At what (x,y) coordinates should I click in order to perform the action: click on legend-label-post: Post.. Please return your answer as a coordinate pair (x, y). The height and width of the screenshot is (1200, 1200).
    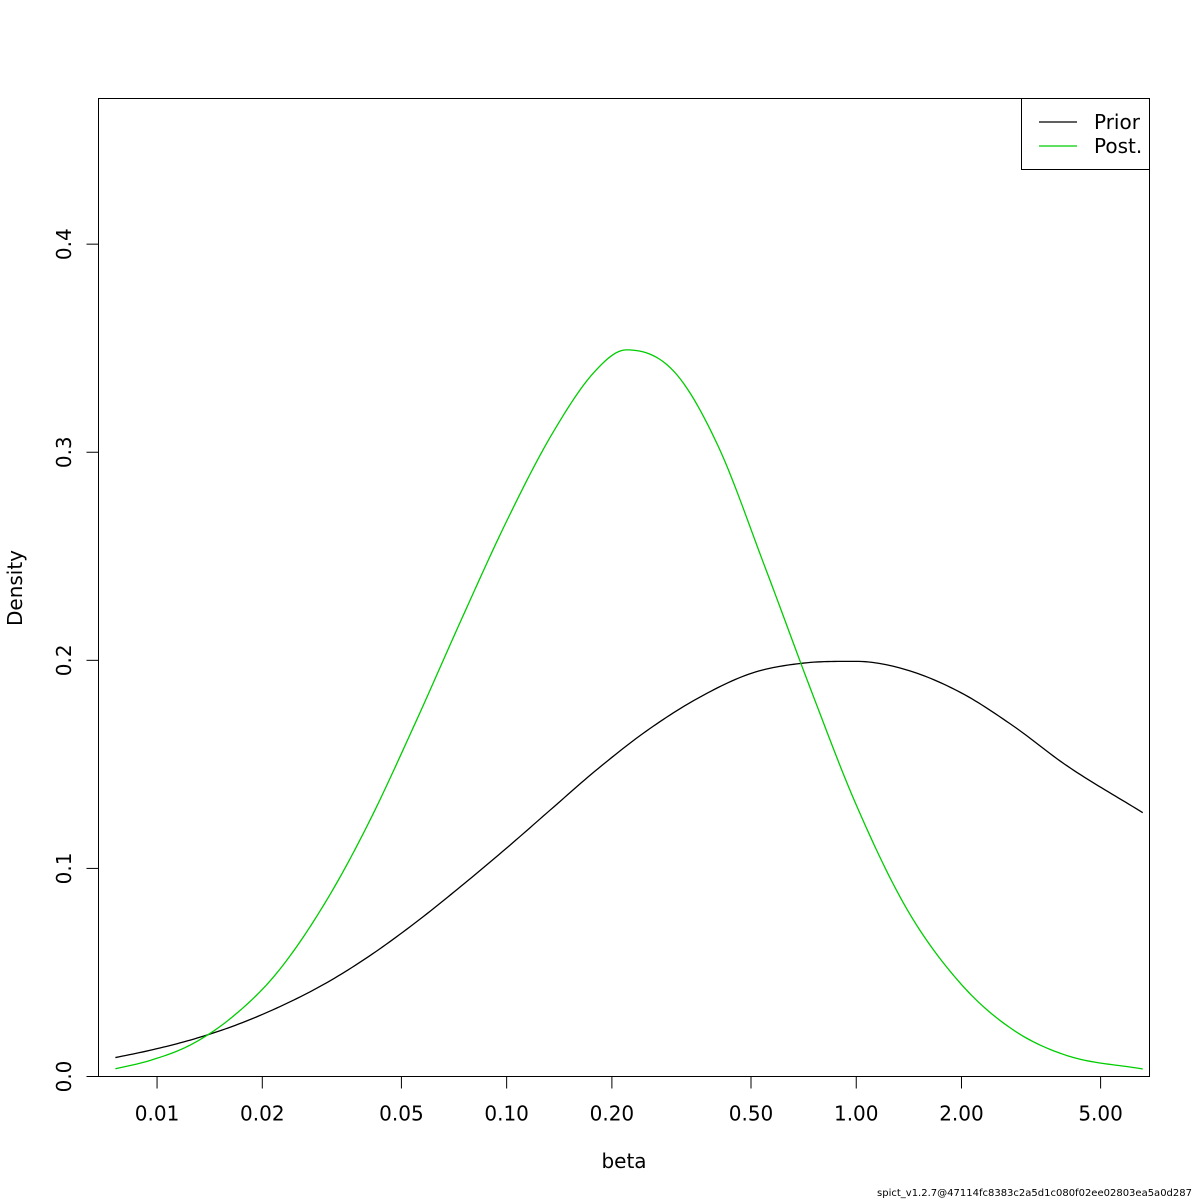
    Looking at the image, I should click on (1118, 146).